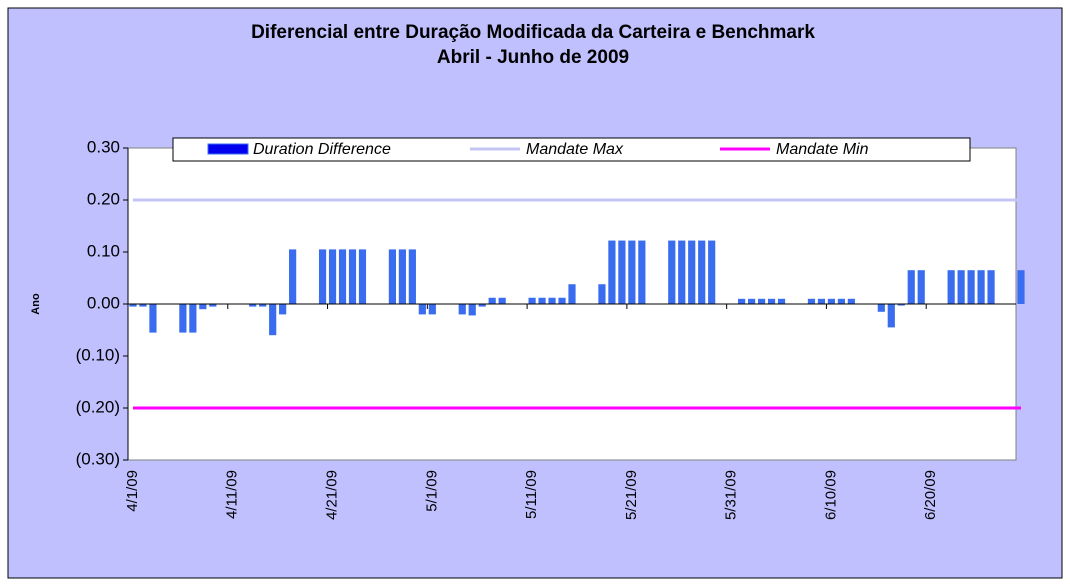  What do you see at coordinates (98, 354) in the screenshot?
I see `y-tick-label: (0.10)` at bounding box center [98, 354].